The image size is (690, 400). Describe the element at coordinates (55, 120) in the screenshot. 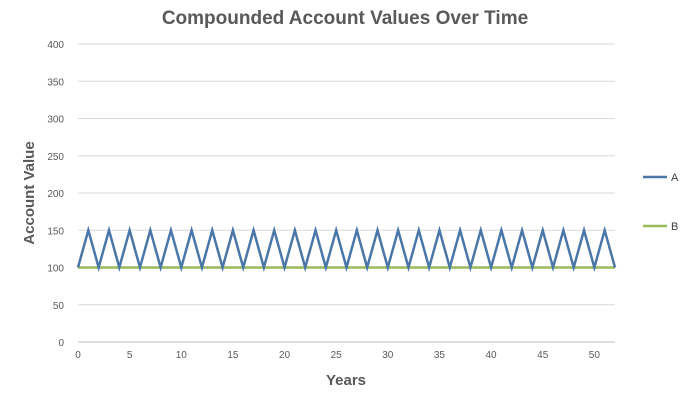

I see `y-tick-label: 300` at that location.